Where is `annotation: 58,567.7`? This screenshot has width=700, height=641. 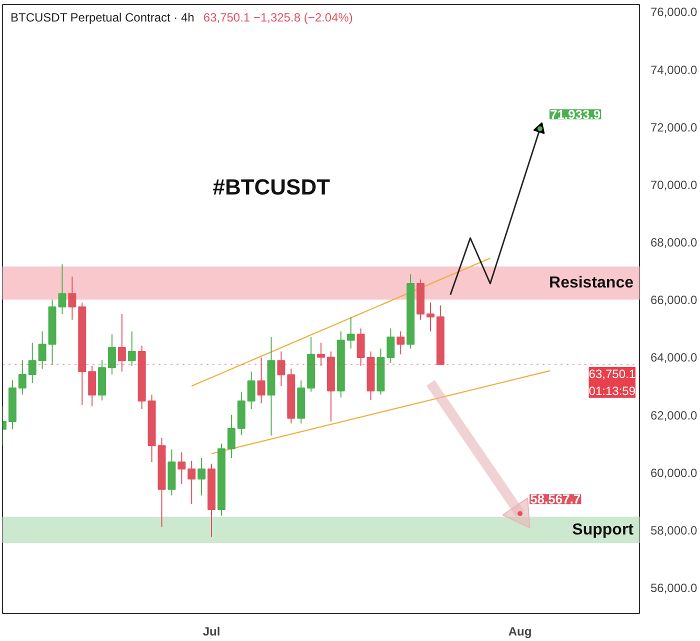
annotation: 58,567.7 is located at coordinates (555, 499).